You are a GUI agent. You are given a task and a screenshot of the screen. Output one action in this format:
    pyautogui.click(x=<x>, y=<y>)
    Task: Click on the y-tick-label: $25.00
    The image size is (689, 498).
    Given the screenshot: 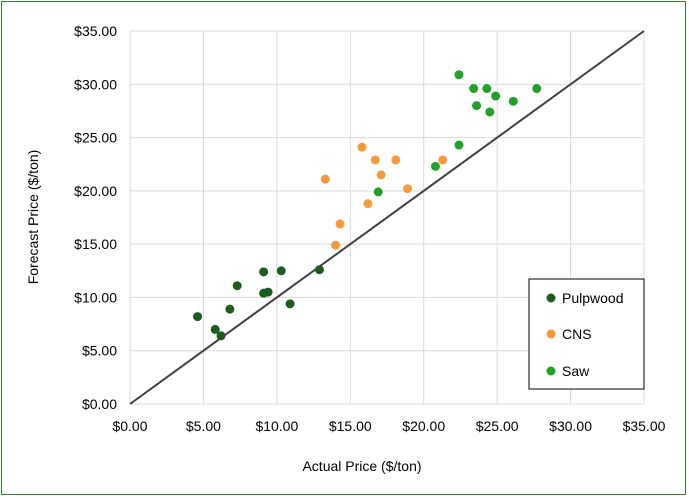 What is the action you would take?
    pyautogui.click(x=95, y=138)
    